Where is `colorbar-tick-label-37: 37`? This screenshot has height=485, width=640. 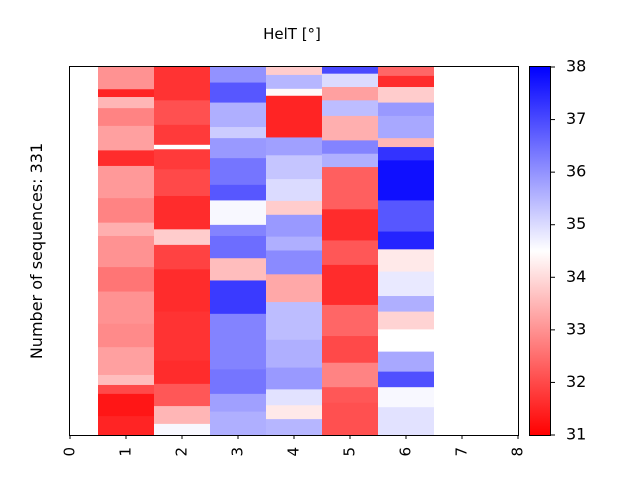 colorbar-tick-label-37: 37 is located at coordinates (576, 118).